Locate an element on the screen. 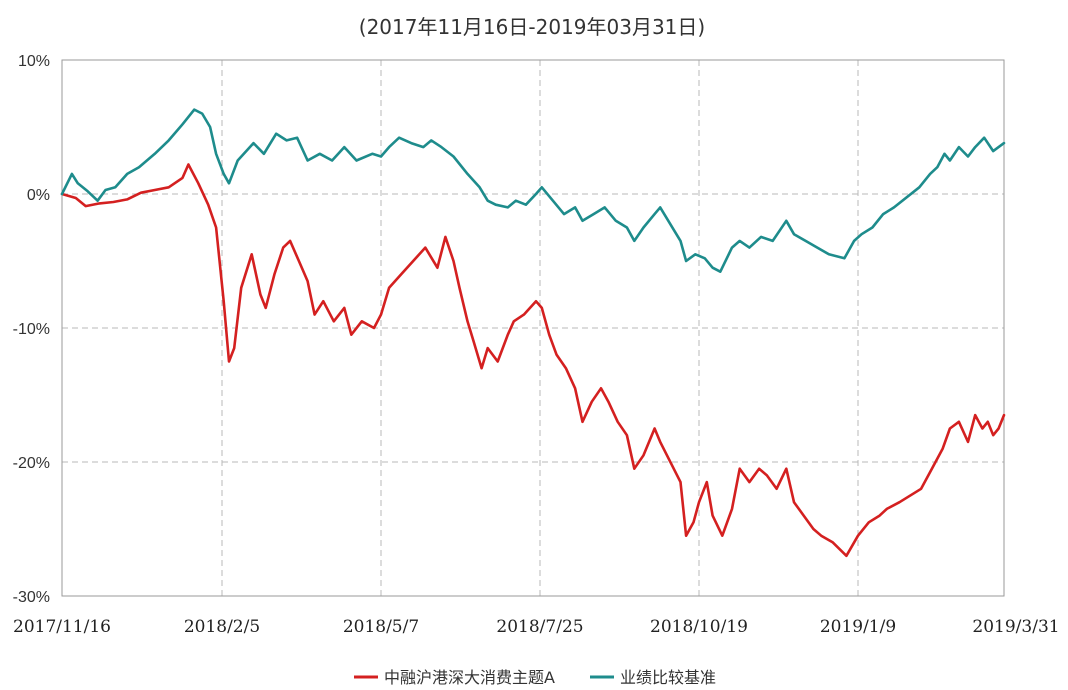  x-tick-label: 2018/7/25 is located at coordinates (539, 627).